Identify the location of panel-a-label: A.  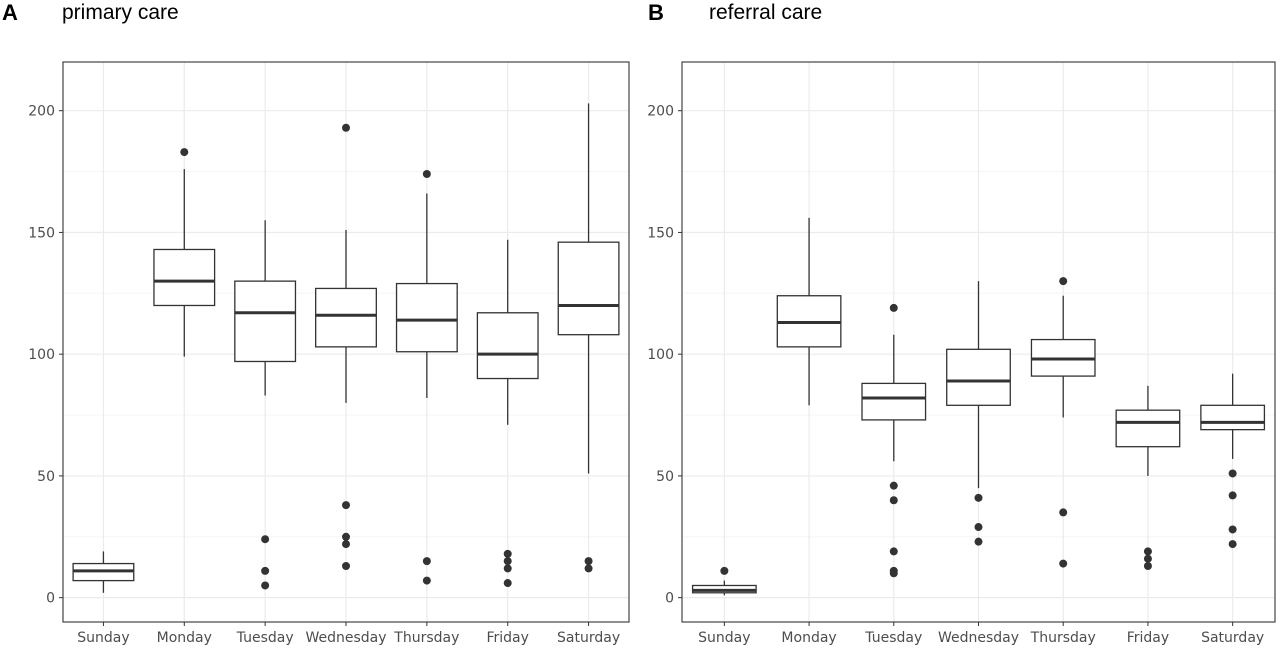
(10, 12).